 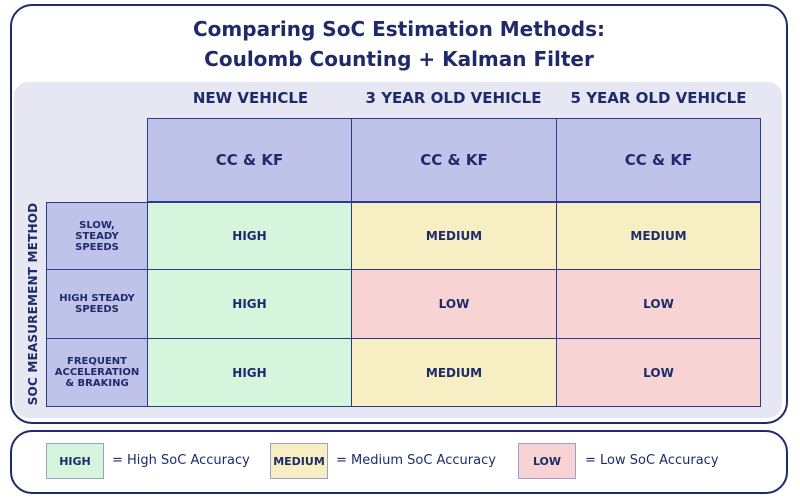 What do you see at coordinates (652, 460) in the screenshot?
I see `legend-low-text: = Low SoC Accuracy` at bounding box center [652, 460].